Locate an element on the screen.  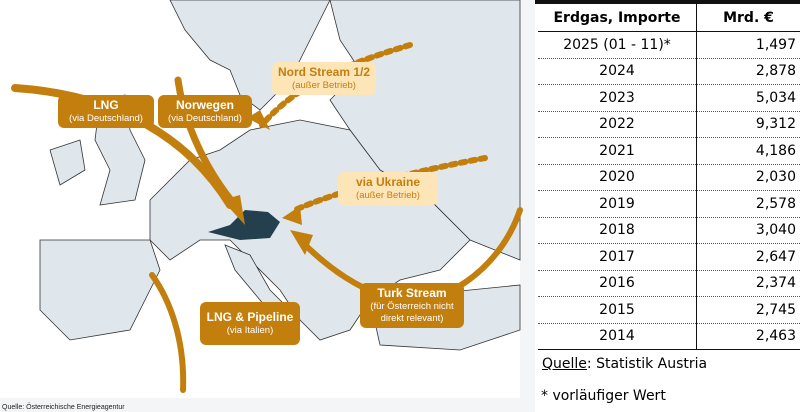
arrowhead-nordstream is located at coordinates (258, 120).